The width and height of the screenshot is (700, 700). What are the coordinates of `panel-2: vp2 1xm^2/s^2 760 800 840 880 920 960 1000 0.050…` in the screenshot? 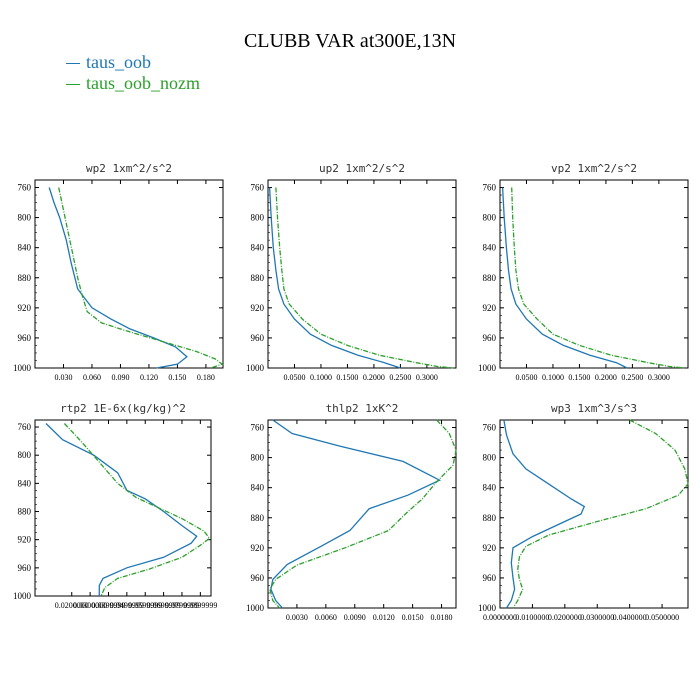 It's located at (583, 272).